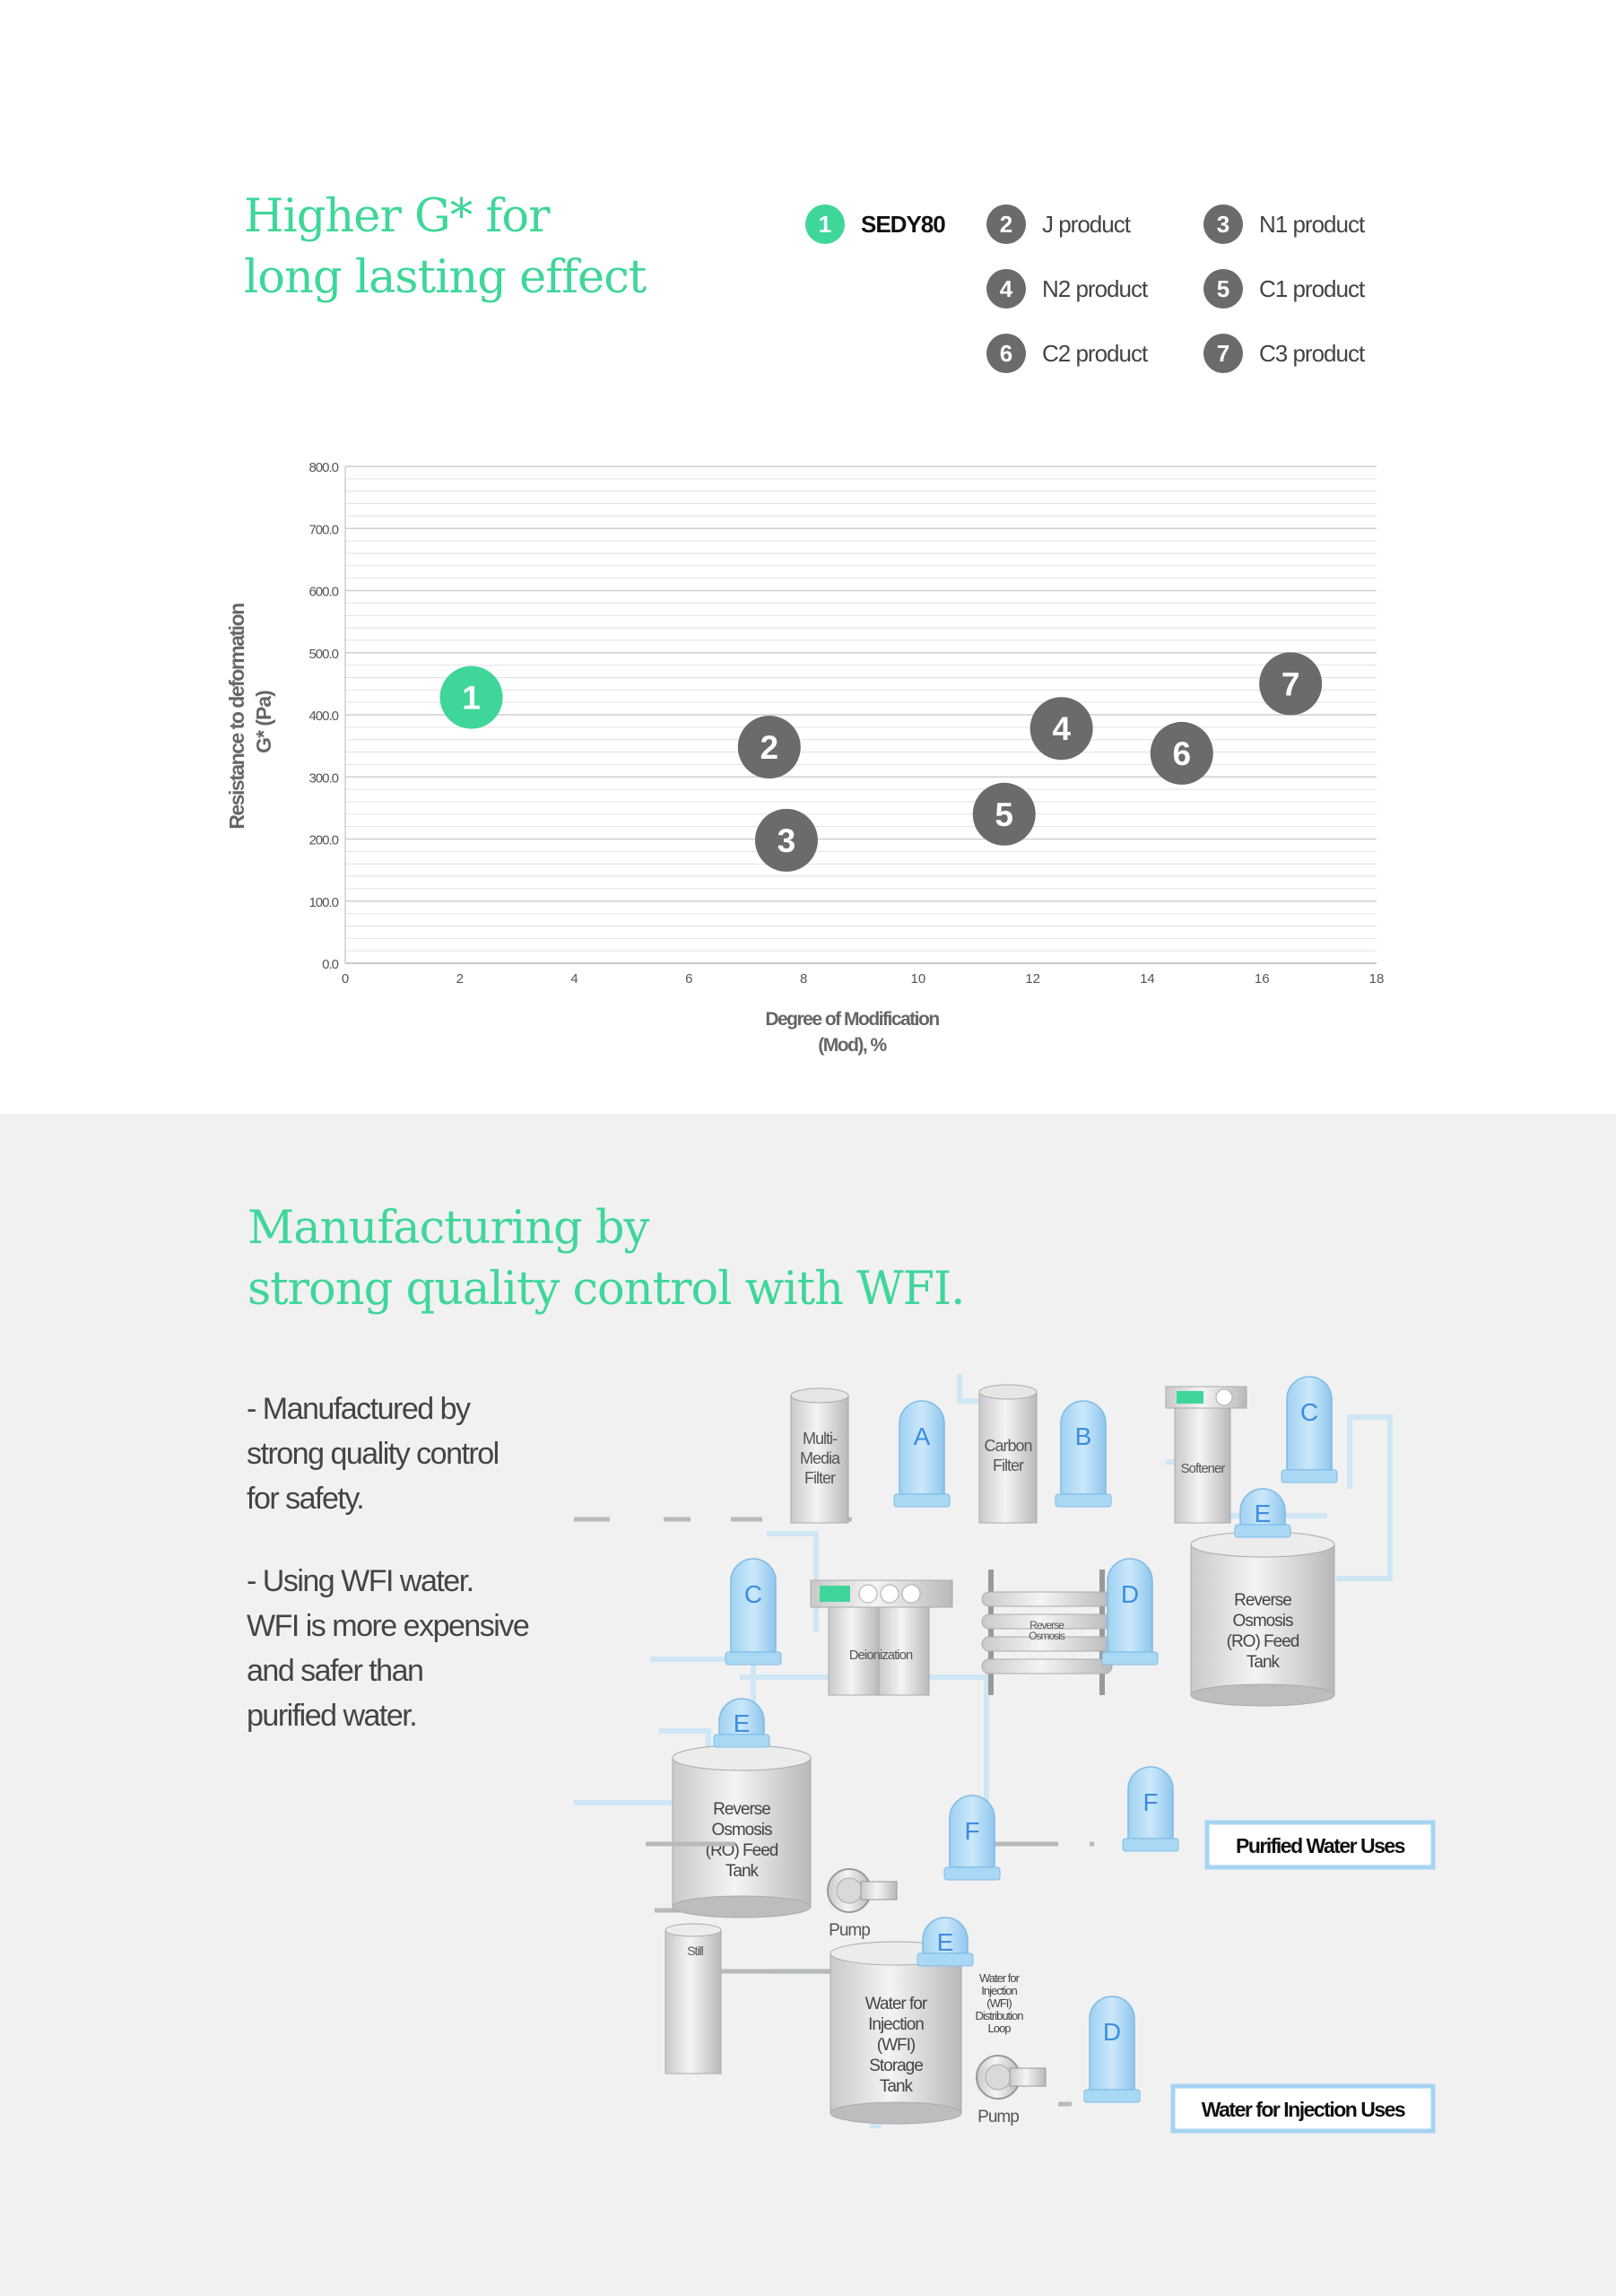 This screenshot has width=1616, height=2296. I want to click on x-tick-label: 8, so click(803, 979).